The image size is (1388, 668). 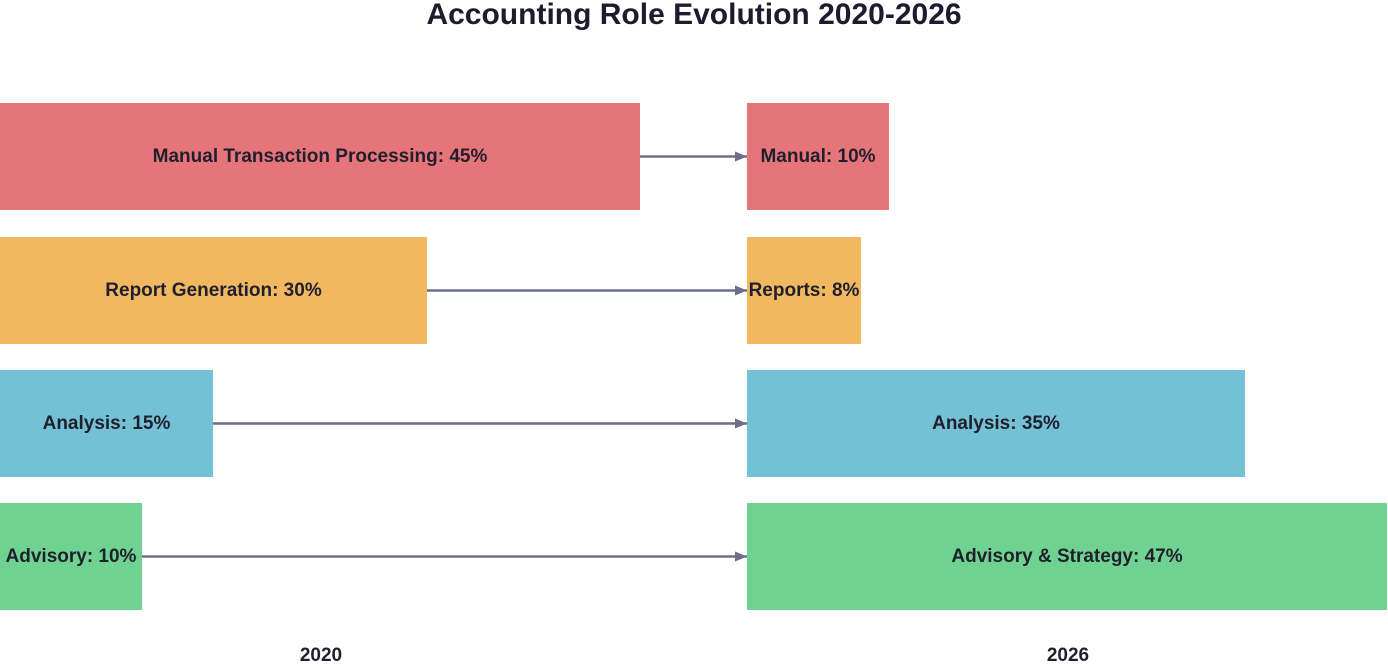 I want to click on block-label: Advisory: 10%, so click(x=71, y=556).